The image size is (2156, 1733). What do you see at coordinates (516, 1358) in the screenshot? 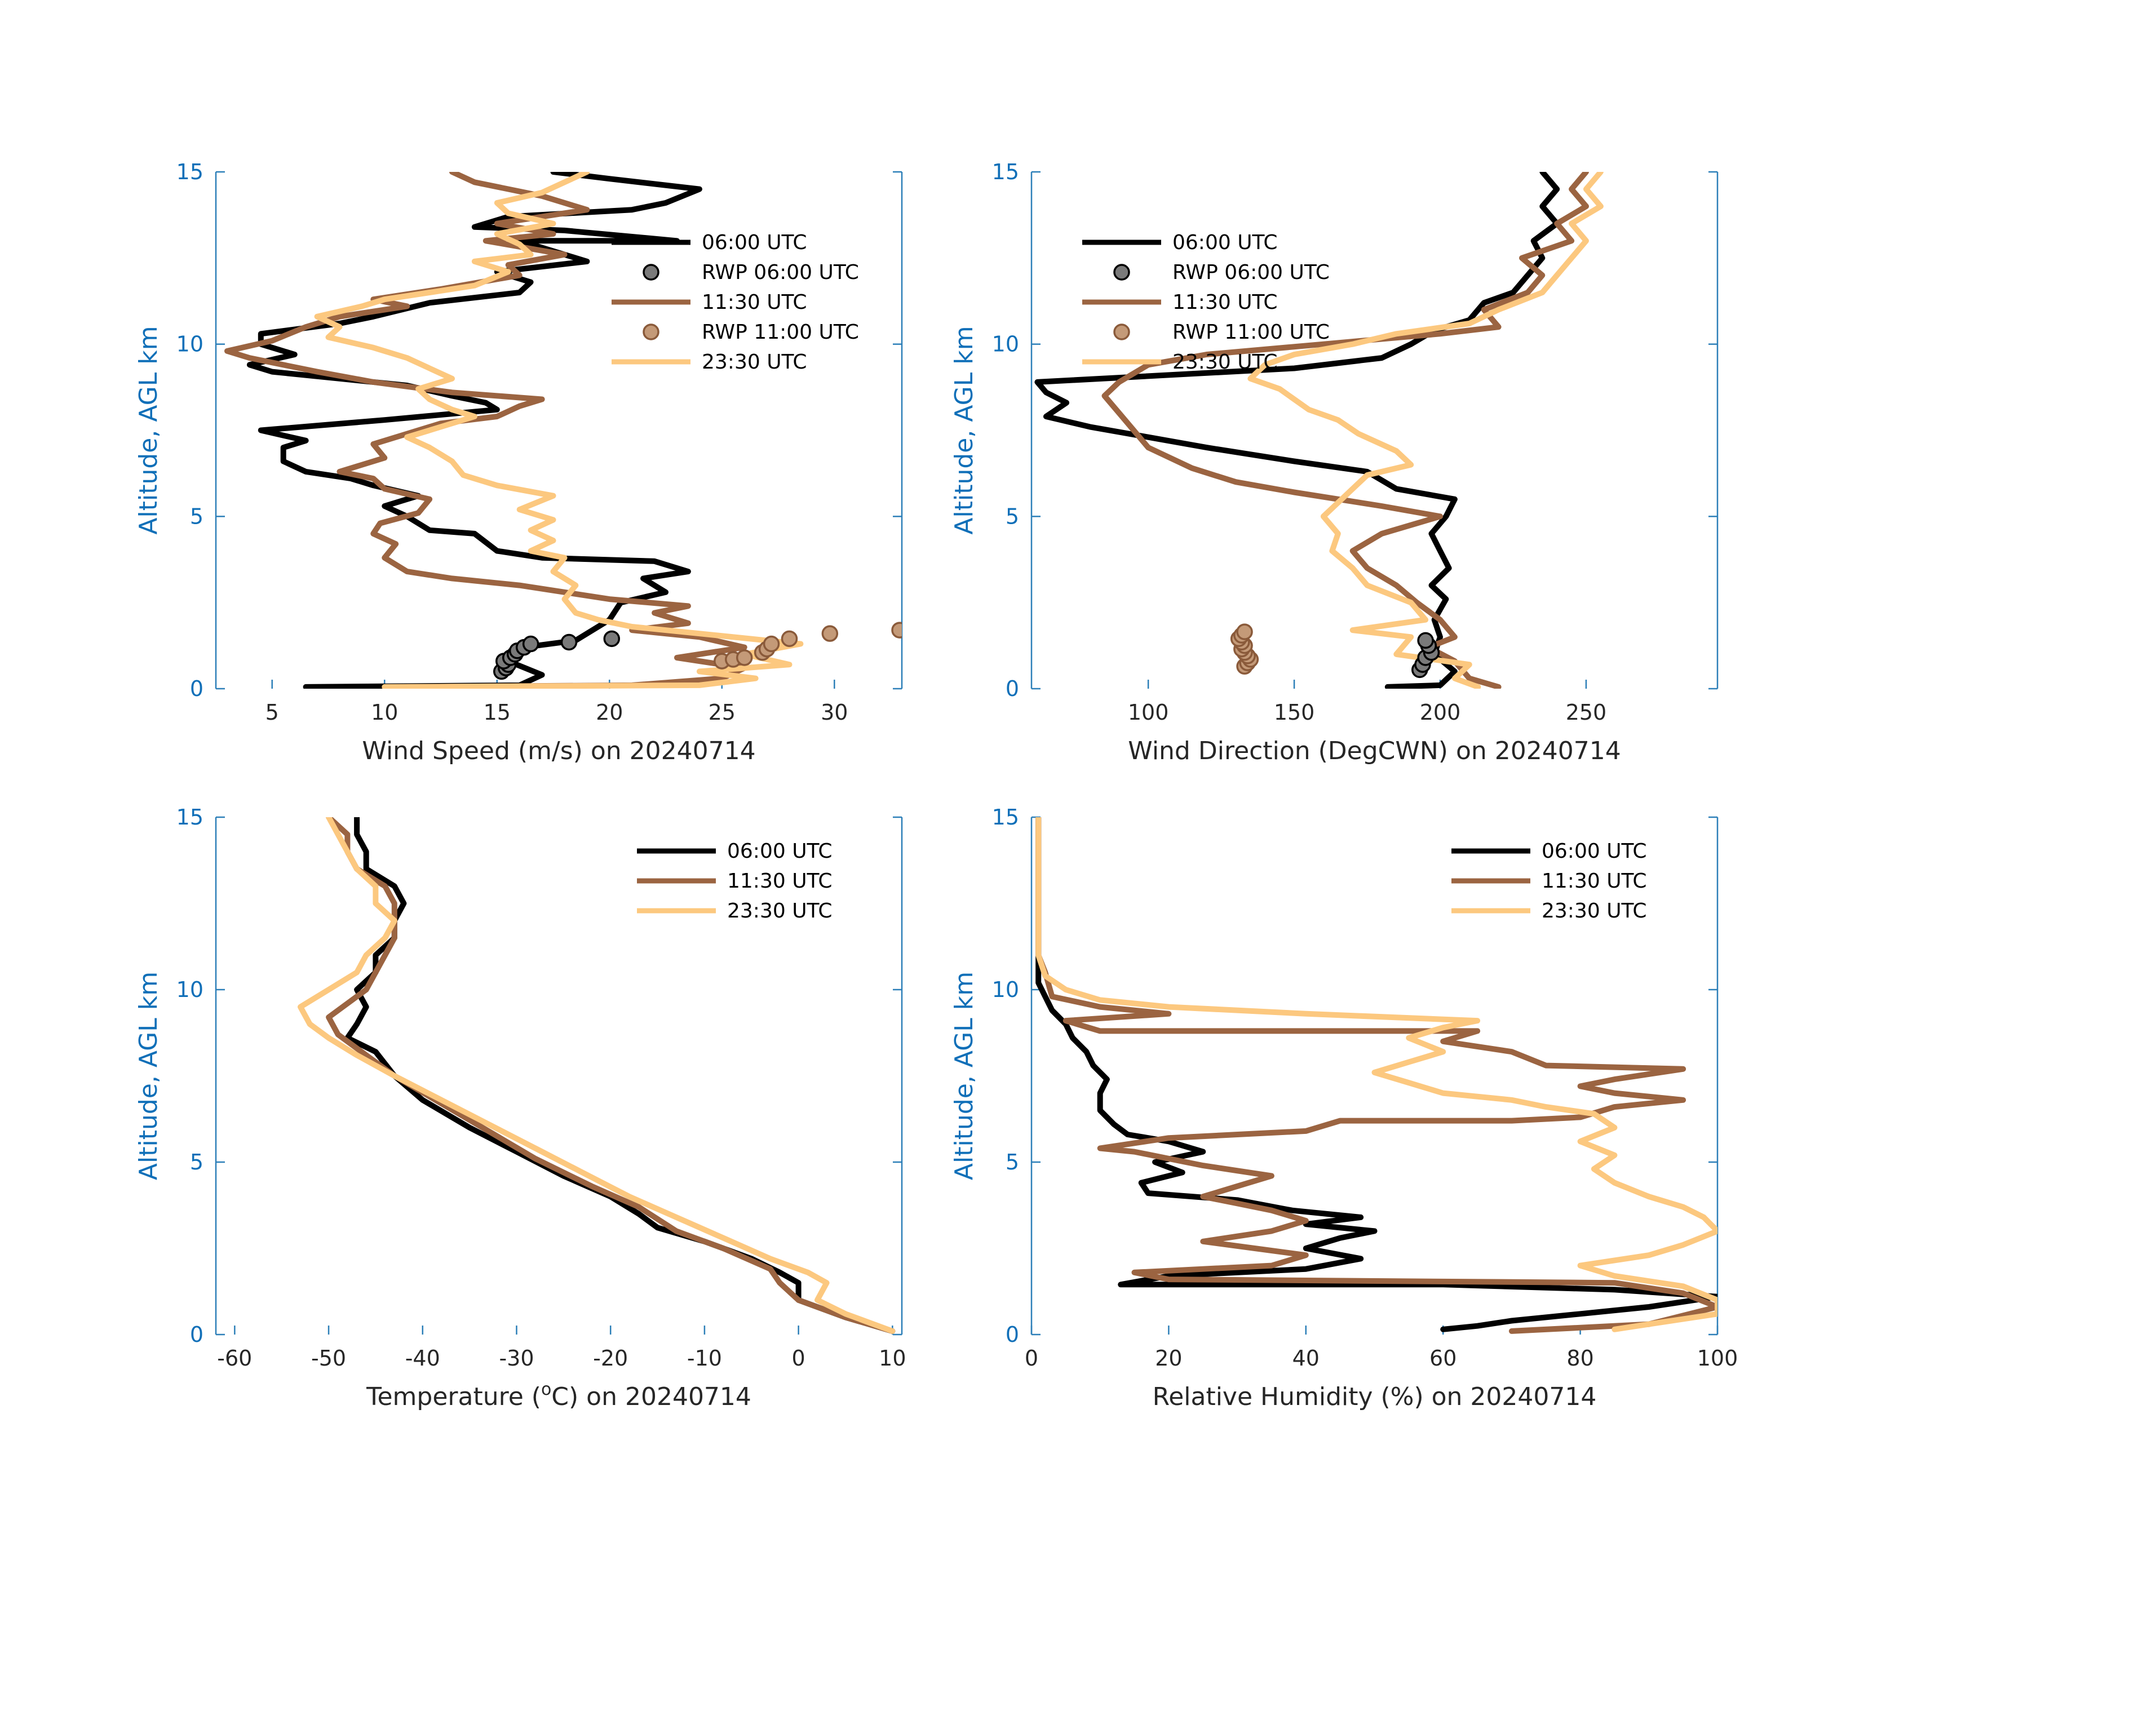
I see `x-tick-label: -30` at bounding box center [516, 1358].